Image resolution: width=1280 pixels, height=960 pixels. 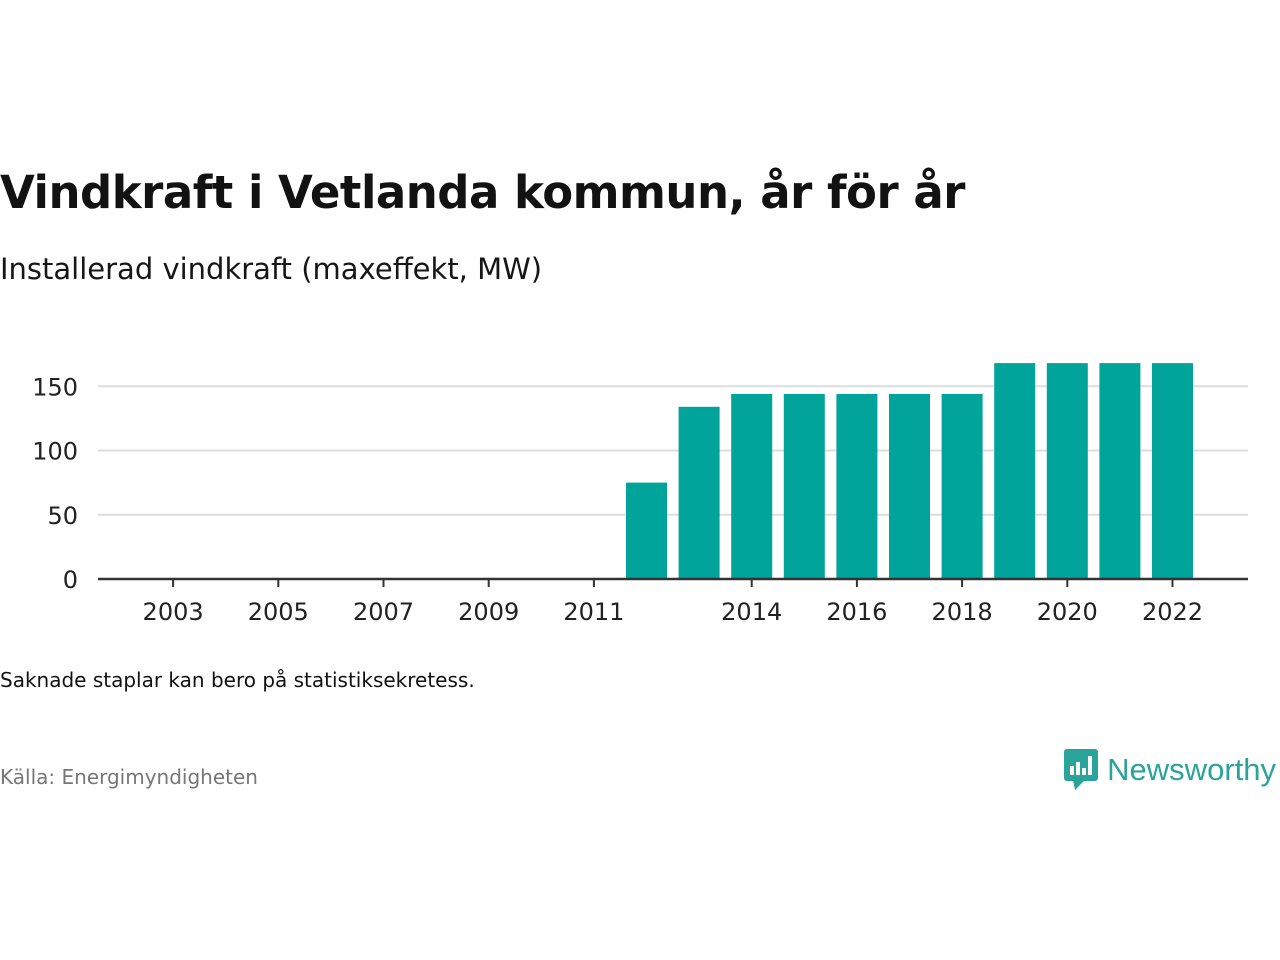 I want to click on y-tick-label: 50, so click(x=62, y=516).